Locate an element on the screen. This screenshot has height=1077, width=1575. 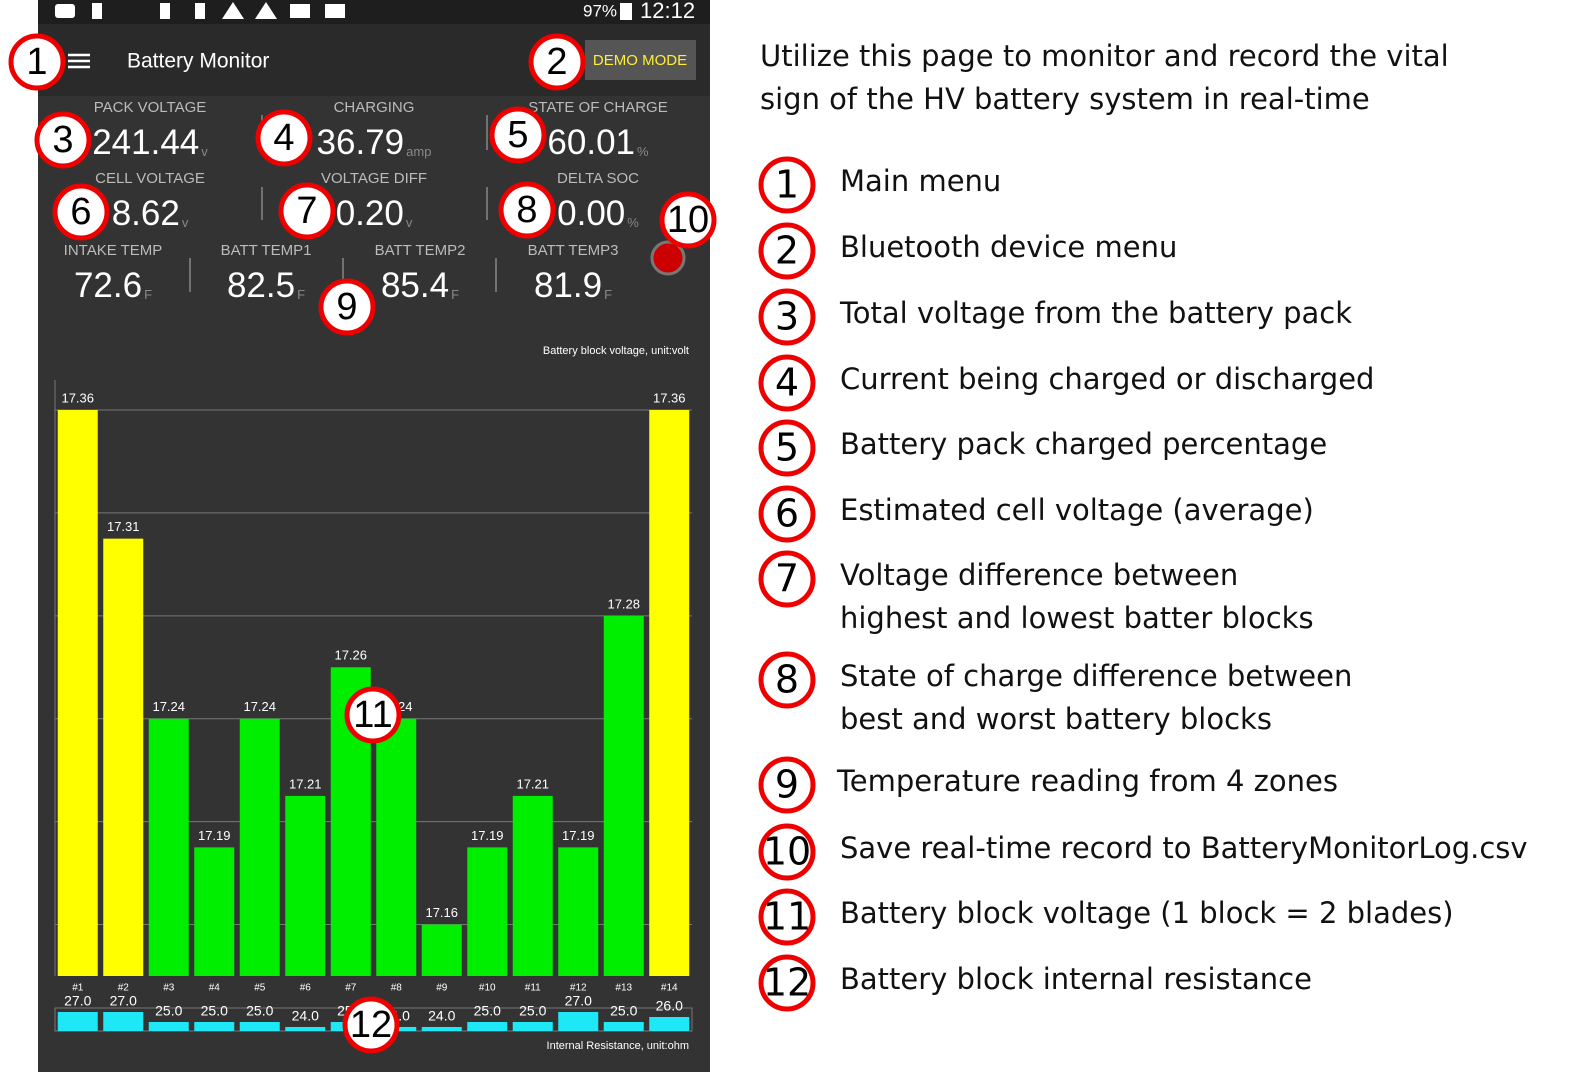
value-label: 26.0 is located at coordinates (669, 1006).